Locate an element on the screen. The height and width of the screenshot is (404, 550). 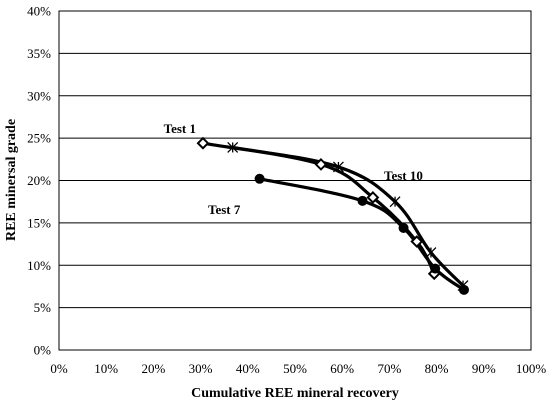
y-axis-title: REE minersal grade is located at coordinates (11, 180).